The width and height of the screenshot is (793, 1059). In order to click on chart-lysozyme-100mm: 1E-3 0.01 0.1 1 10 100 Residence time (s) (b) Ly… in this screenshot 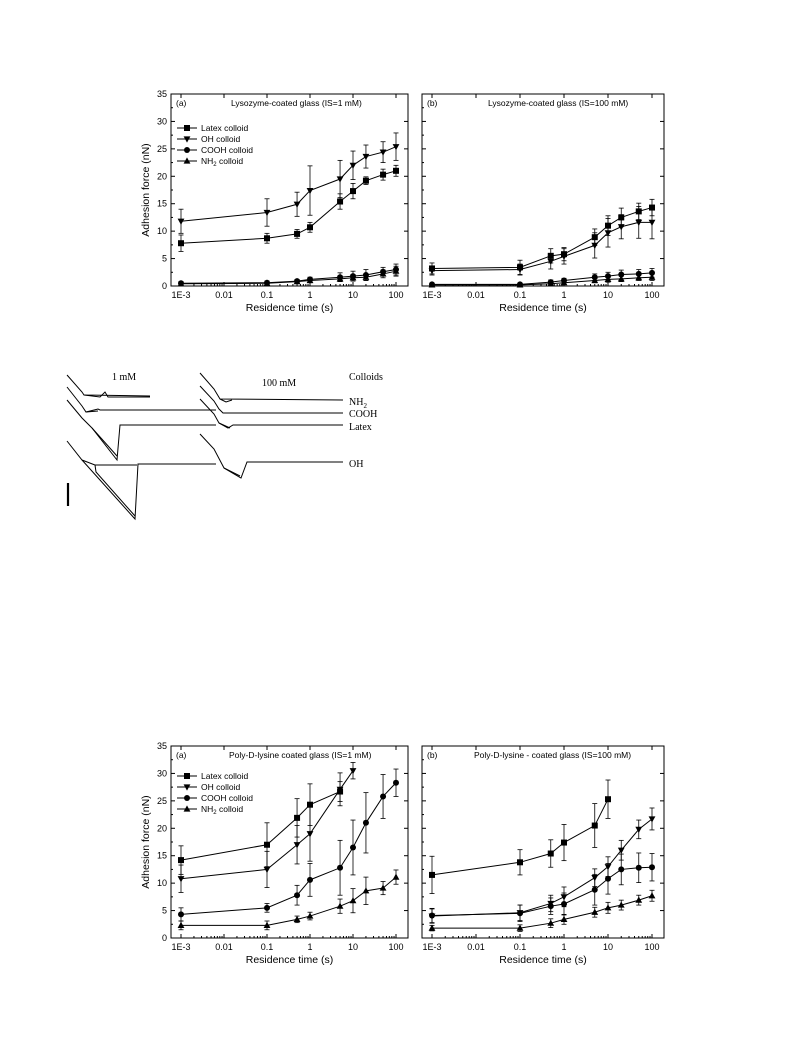, I will do `click(543, 203)`.